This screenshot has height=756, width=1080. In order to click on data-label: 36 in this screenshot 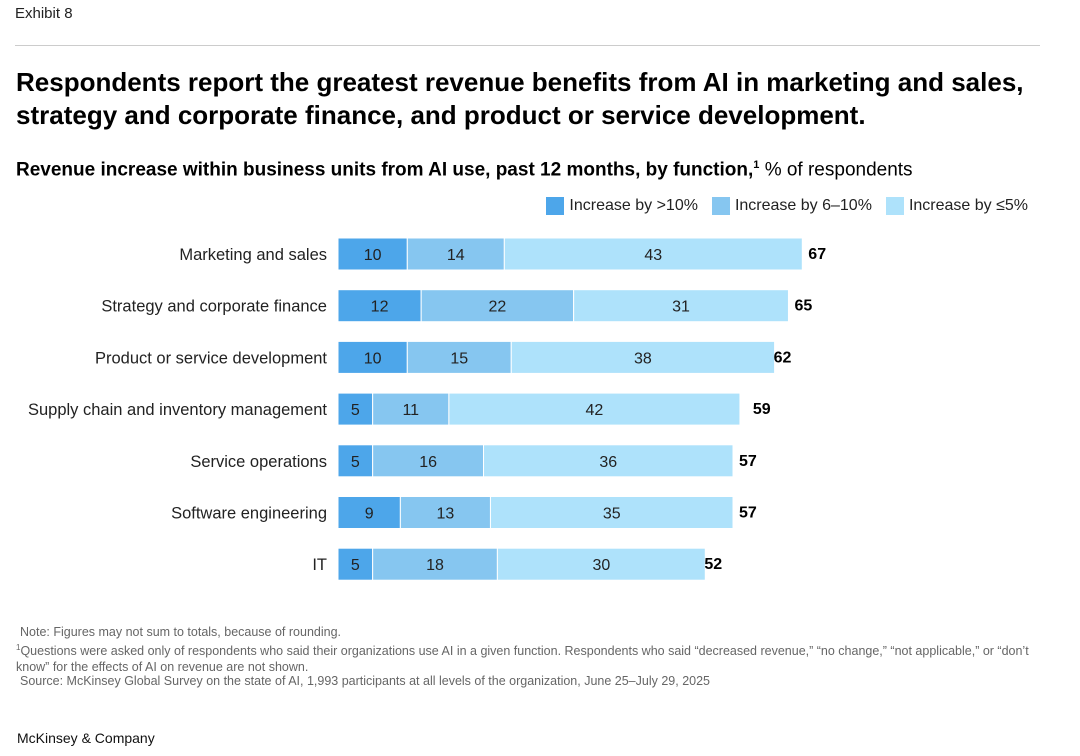, I will do `click(608, 462)`.